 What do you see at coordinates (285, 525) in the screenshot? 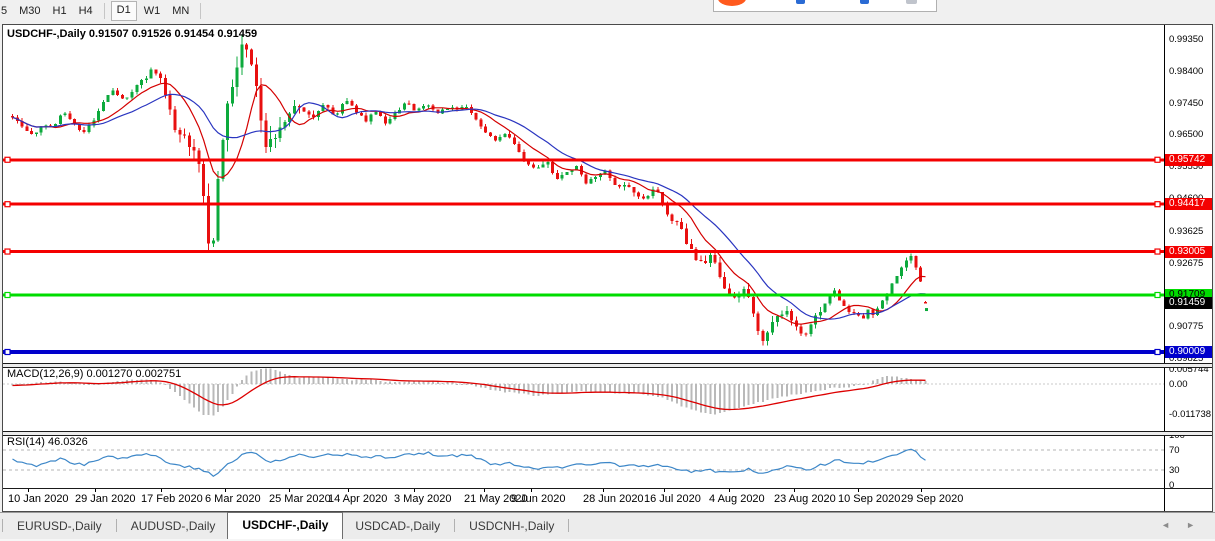
I see `tab-usdchf: USDCHF-,Daily` at bounding box center [285, 525].